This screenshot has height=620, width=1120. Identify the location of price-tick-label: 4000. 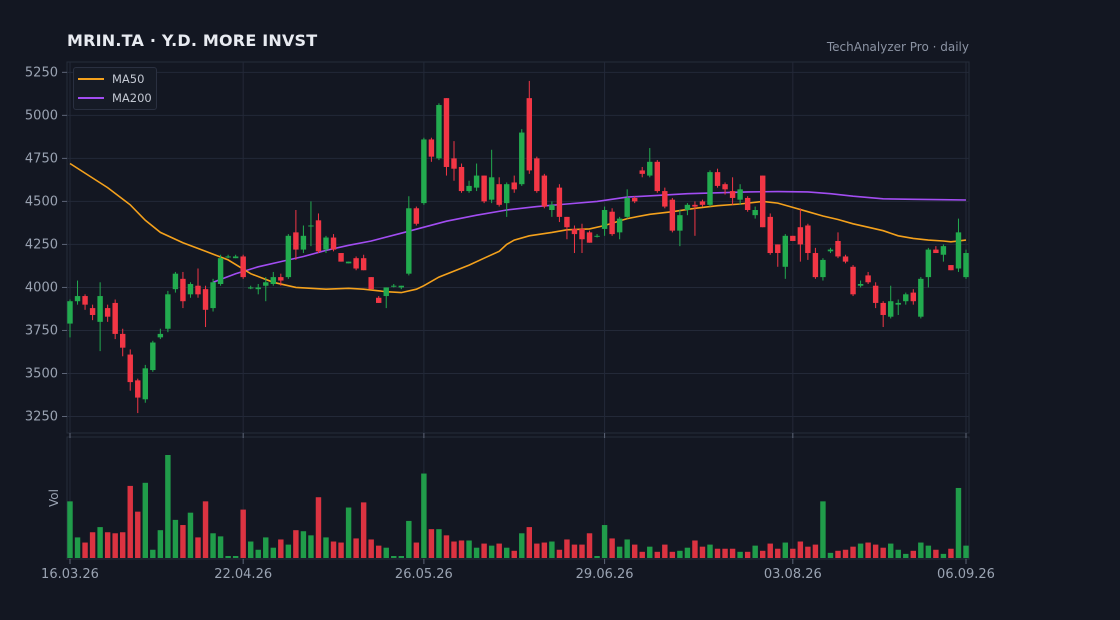
(41, 287).